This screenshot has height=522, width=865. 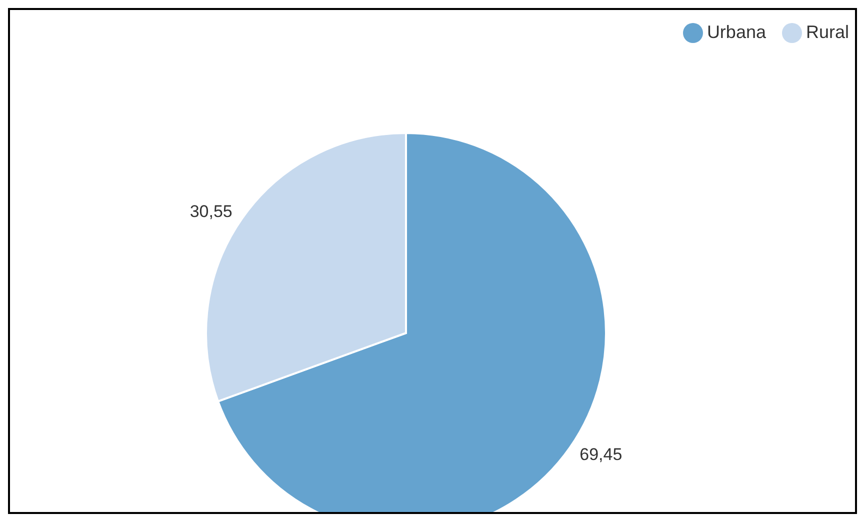 What do you see at coordinates (601, 454) in the screenshot?
I see `data-label: 69,45` at bounding box center [601, 454].